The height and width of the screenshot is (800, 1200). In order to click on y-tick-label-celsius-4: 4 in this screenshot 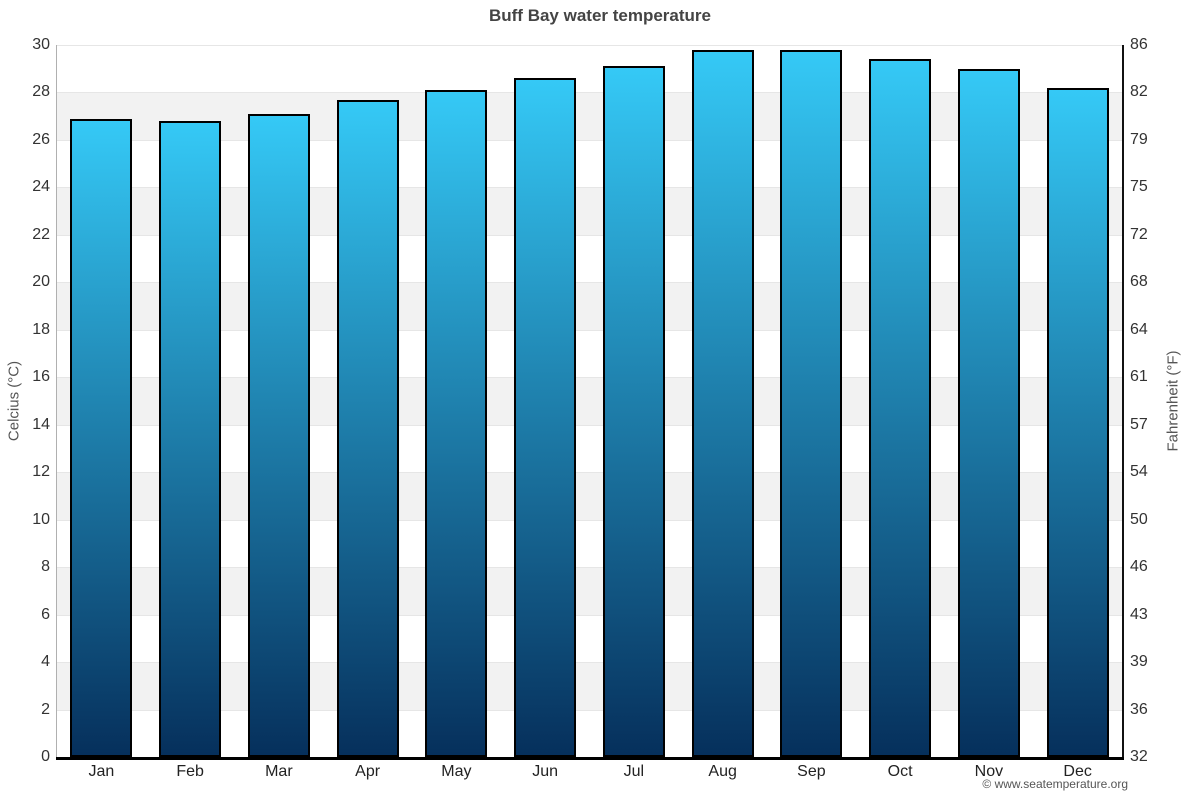, I will do `click(45, 662)`.